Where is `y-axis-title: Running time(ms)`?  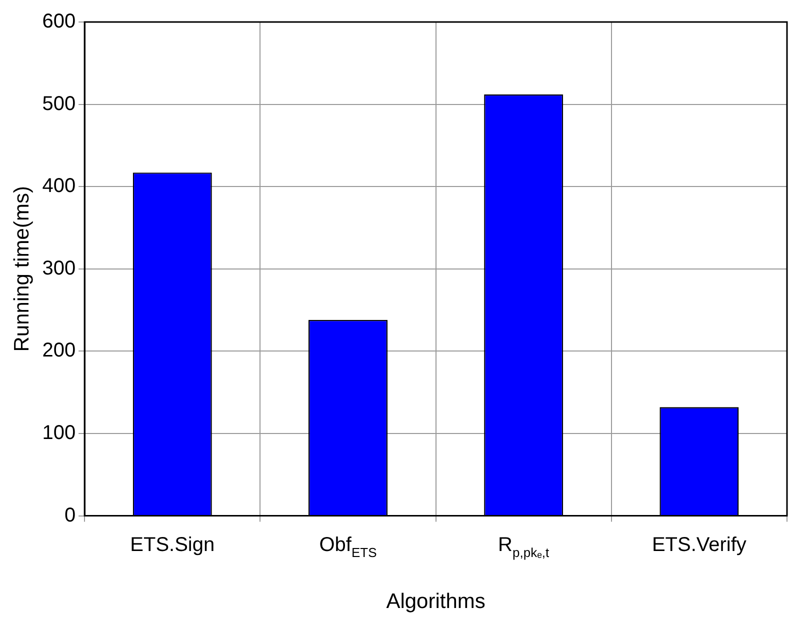 y-axis-title: Running time(ms) is located at coordinates (22, 269).